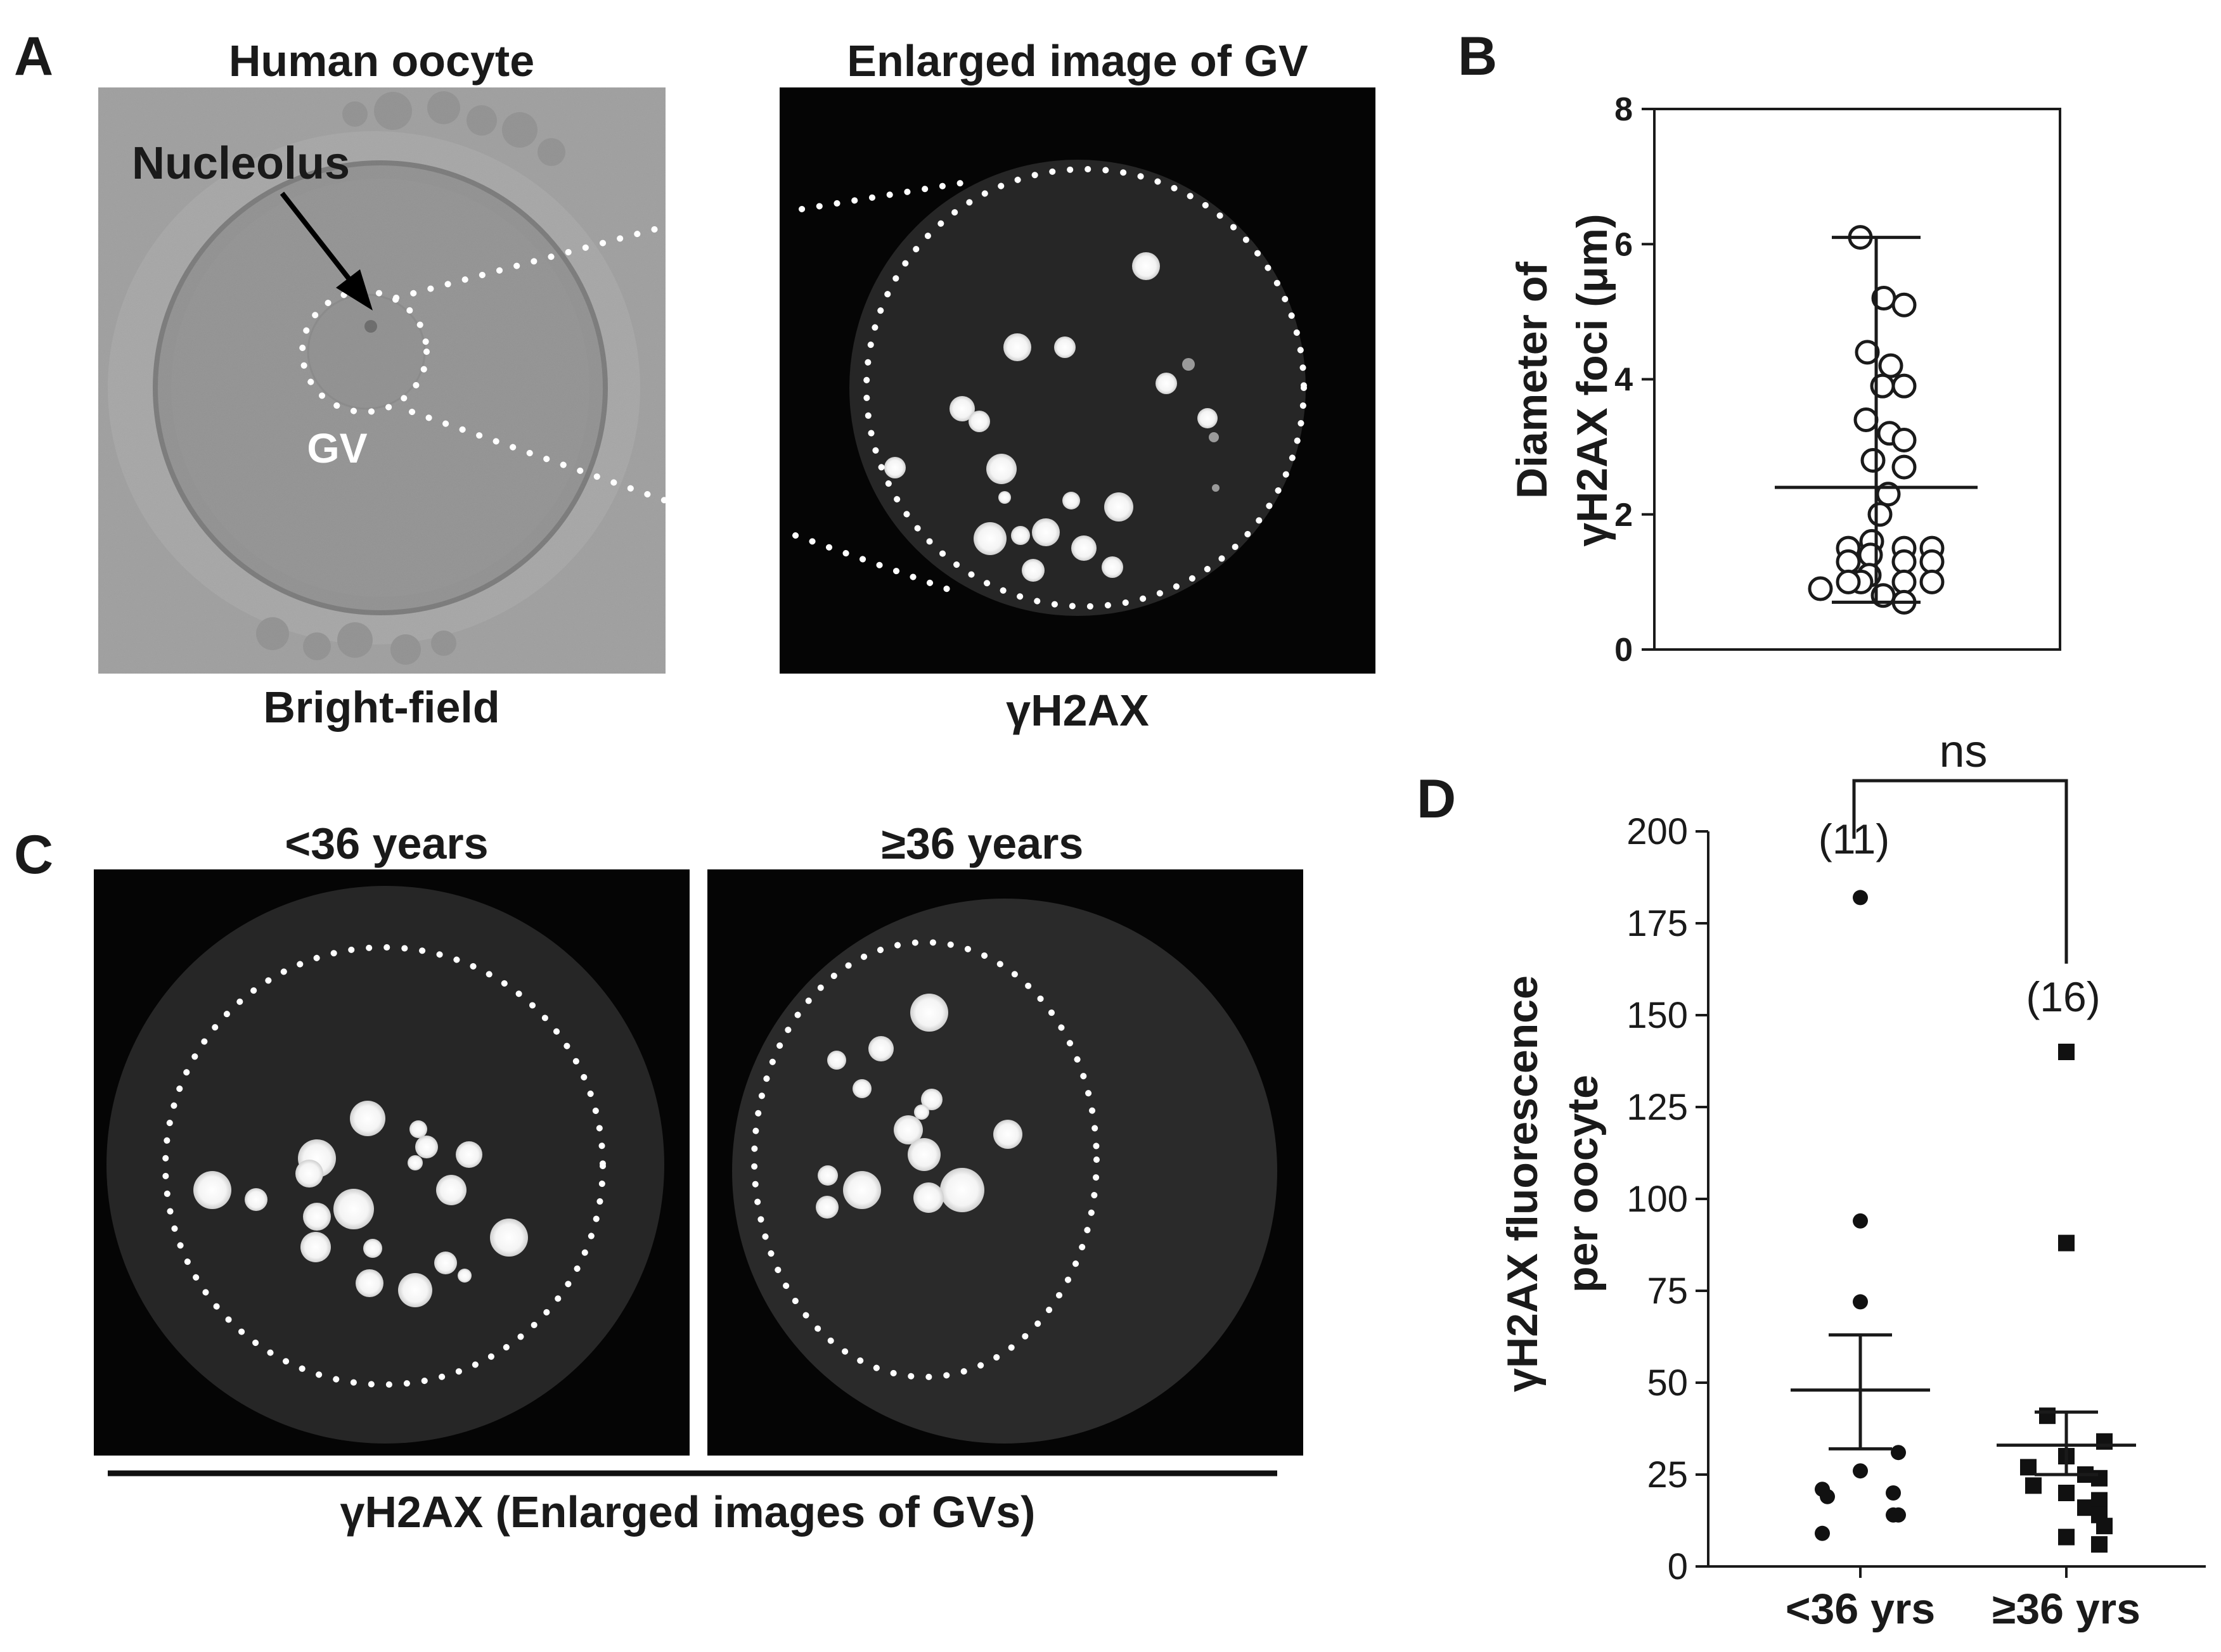  I want to click on chart-b-ytick-label: 6, so click(1623, 244).